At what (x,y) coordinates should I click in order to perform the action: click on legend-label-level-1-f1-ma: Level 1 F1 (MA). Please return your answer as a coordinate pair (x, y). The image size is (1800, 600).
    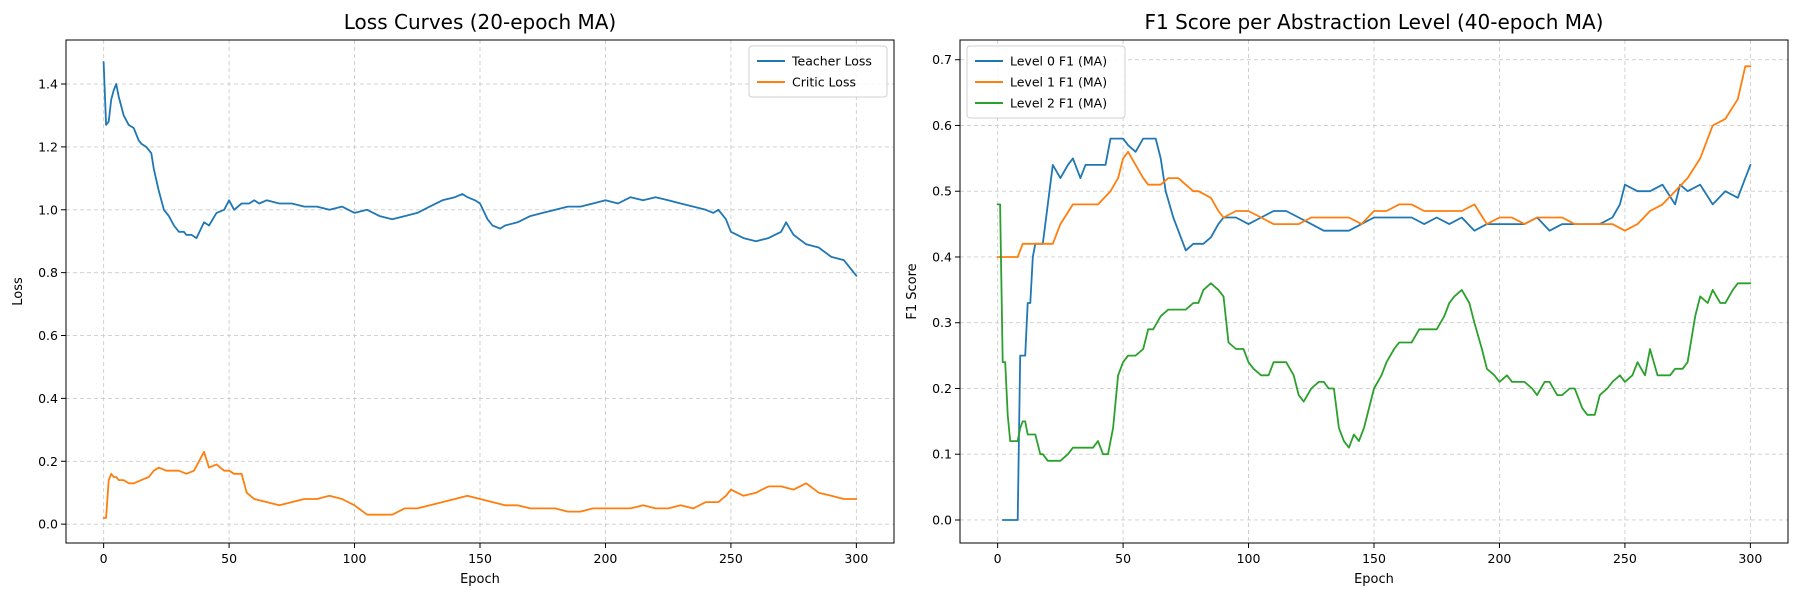
    Looking at the image, I should click on (1058, 82).